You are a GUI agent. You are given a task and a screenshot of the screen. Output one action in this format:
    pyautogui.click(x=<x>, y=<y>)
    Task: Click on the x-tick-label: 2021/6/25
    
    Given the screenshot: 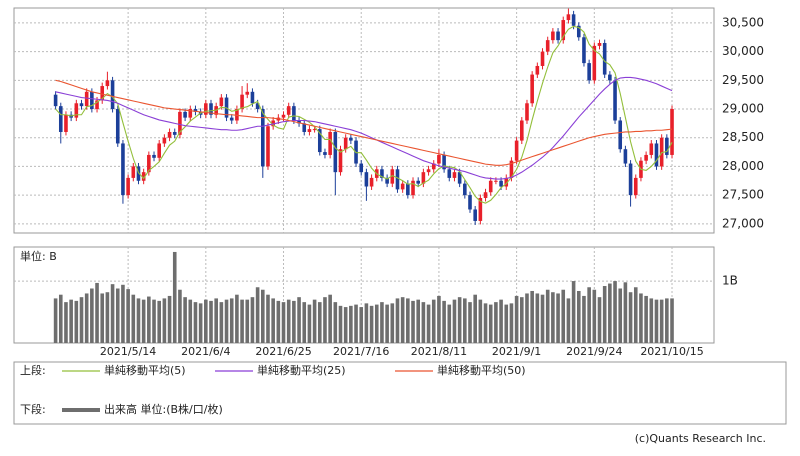 What is the action you would take?
    pyautogui.click(x=283, y=351)
    